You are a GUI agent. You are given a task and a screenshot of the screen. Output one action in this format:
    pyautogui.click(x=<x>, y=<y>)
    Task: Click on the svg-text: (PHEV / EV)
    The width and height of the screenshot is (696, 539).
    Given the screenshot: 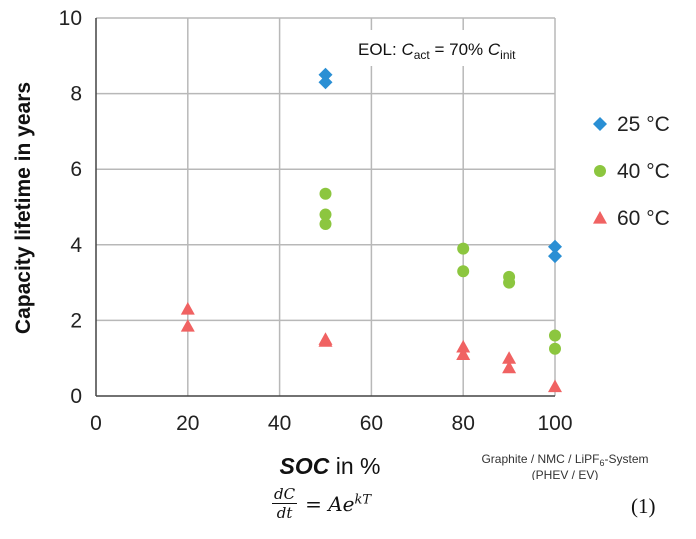 What is the action you would take?
    pyautogui.click(x=565, y=474)
    